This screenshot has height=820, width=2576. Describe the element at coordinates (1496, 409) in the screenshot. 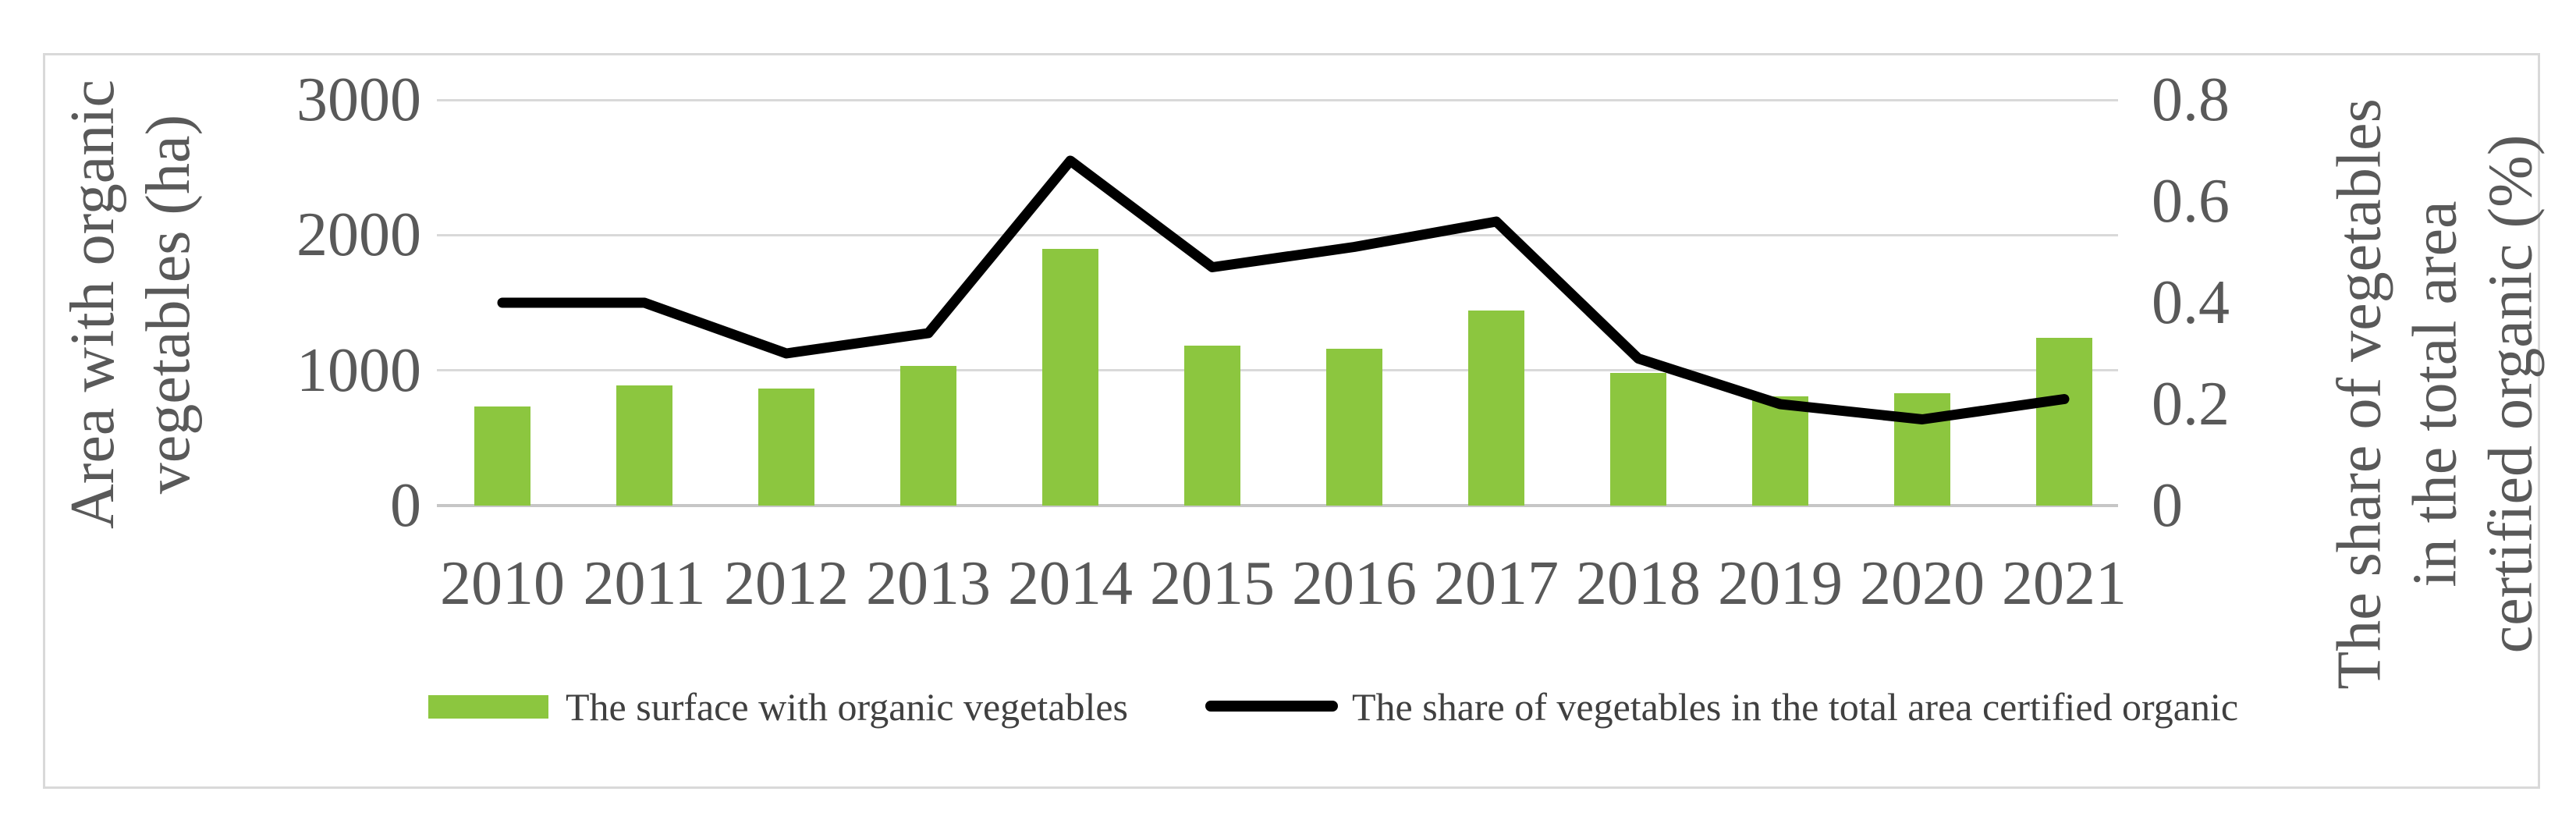

I see `bar-2017` at that location.